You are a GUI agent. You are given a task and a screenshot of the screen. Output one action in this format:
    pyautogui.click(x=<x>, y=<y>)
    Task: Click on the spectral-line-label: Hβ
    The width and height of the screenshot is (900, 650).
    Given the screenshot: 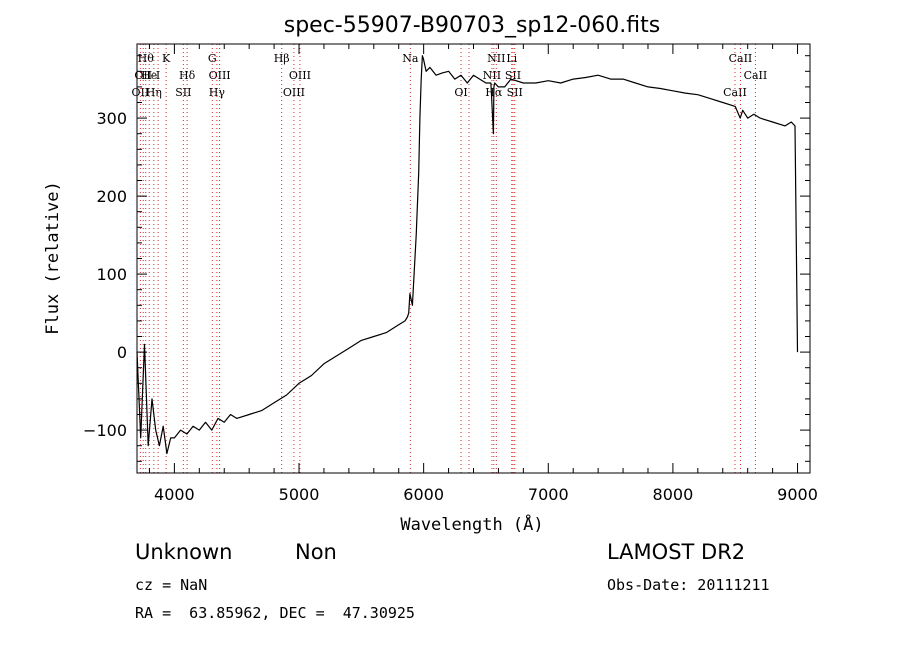 What is the action you would take?
    pyautogui.click(x=282, y=58)
    